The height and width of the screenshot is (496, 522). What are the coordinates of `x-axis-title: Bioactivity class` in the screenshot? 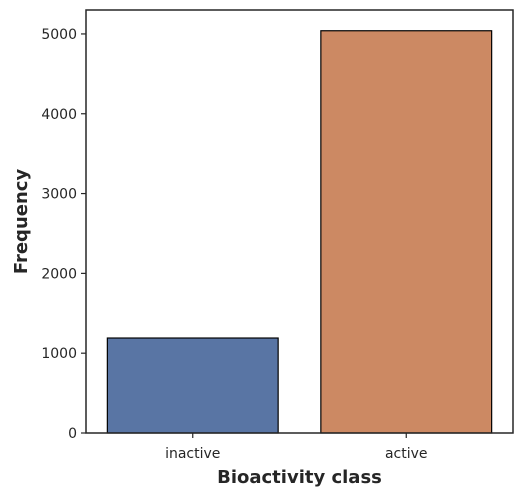 It's located at (299, 477).